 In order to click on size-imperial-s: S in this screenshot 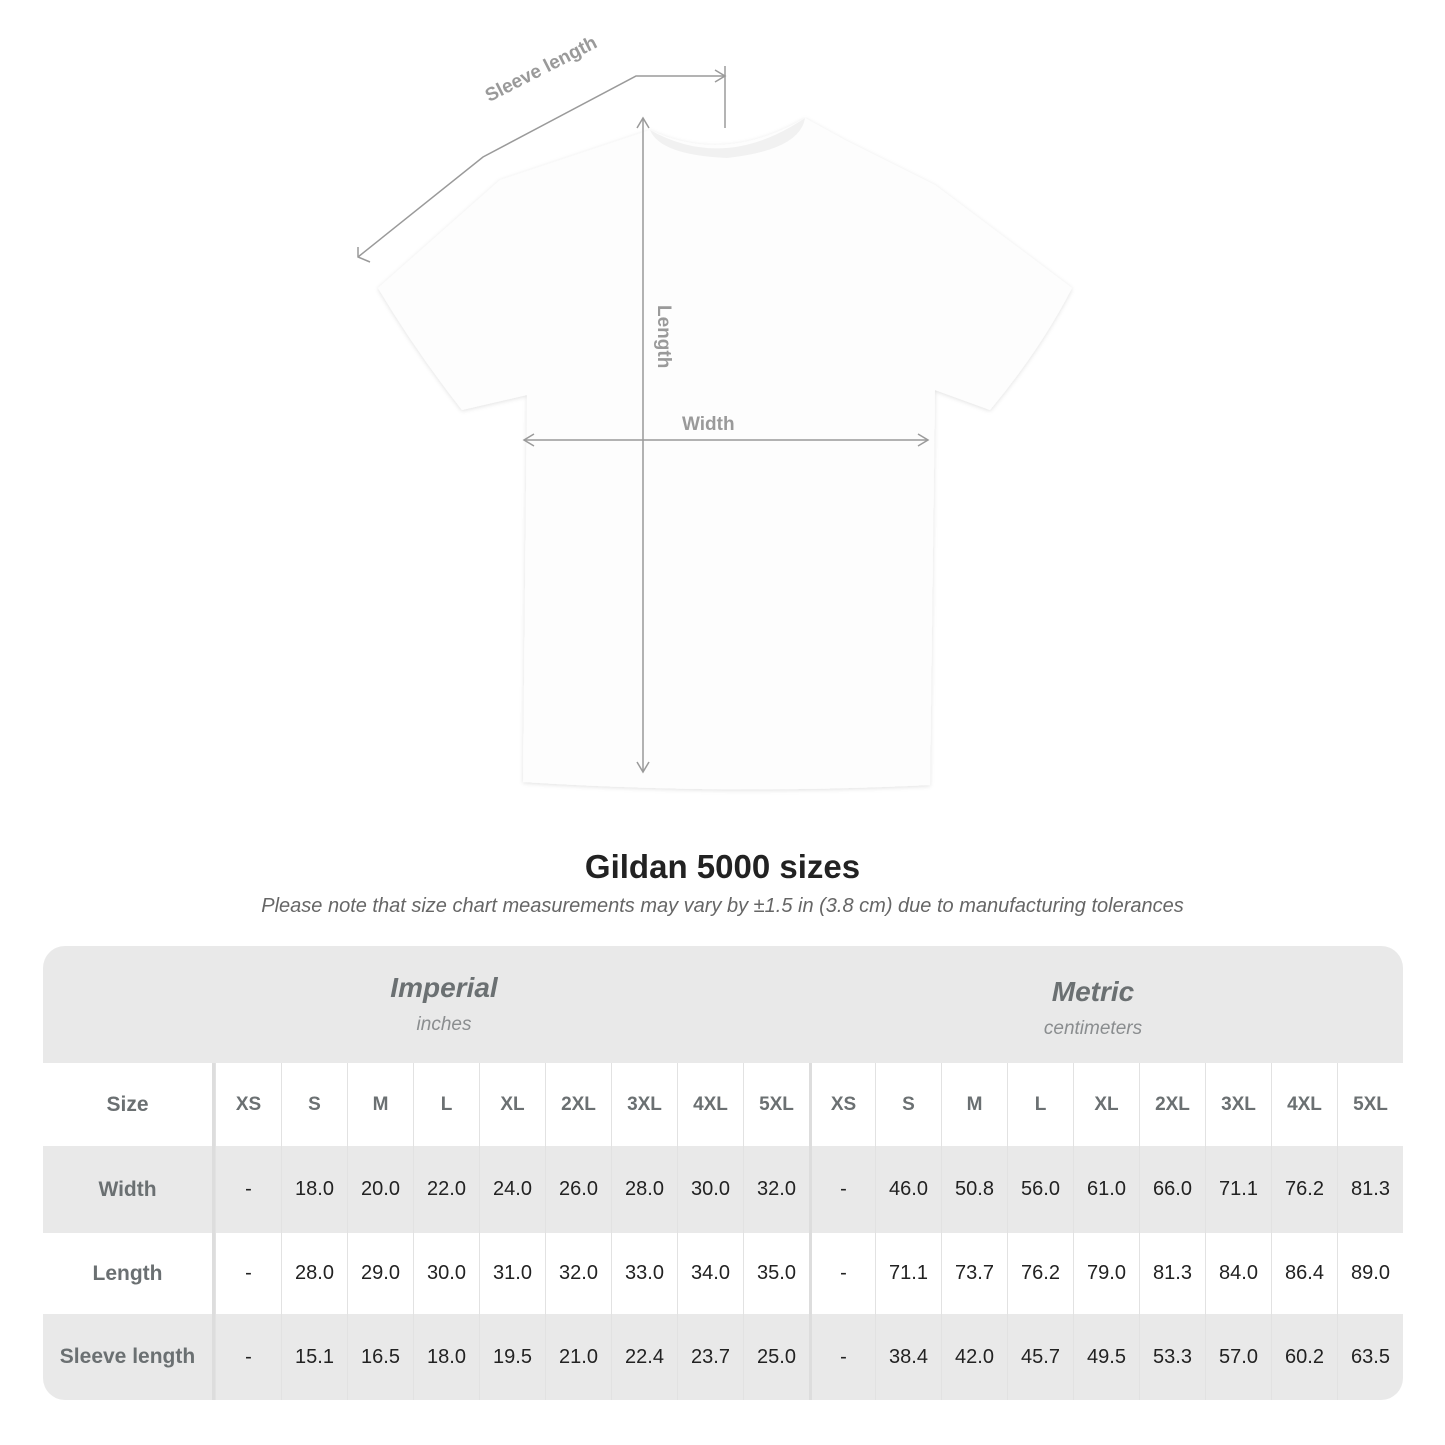, I will do `click(314, 1104)`.